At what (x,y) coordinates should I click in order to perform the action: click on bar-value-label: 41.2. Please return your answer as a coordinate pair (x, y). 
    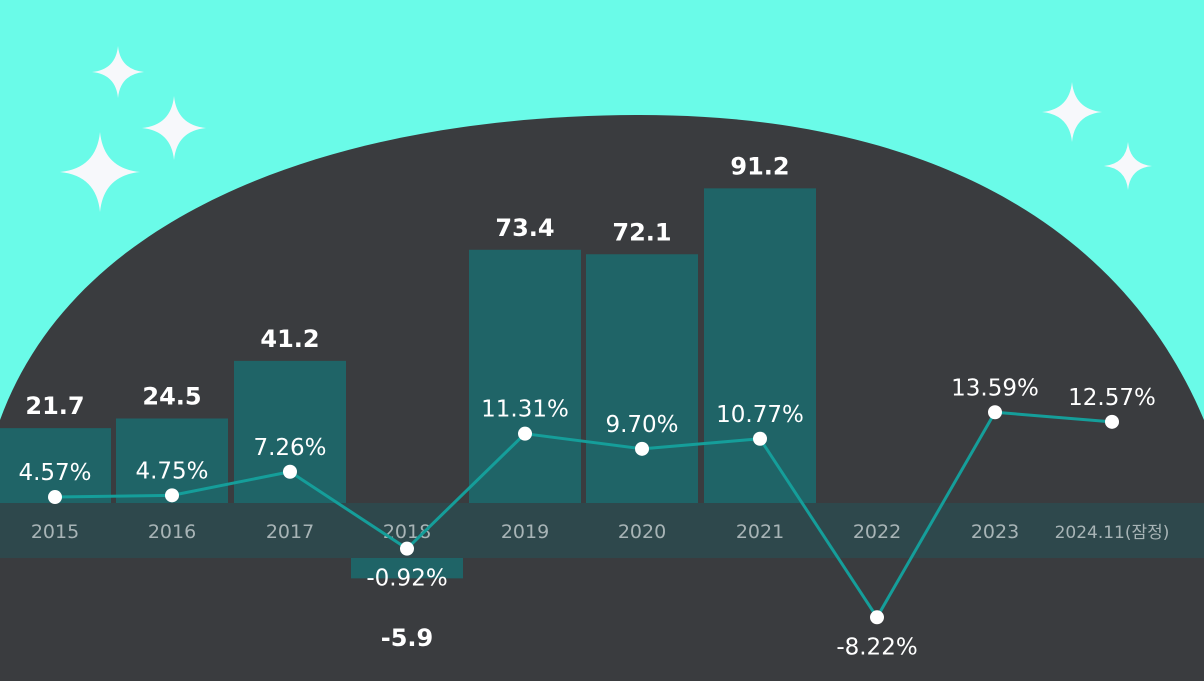
    Looking at the image, I should click on (289, 339).